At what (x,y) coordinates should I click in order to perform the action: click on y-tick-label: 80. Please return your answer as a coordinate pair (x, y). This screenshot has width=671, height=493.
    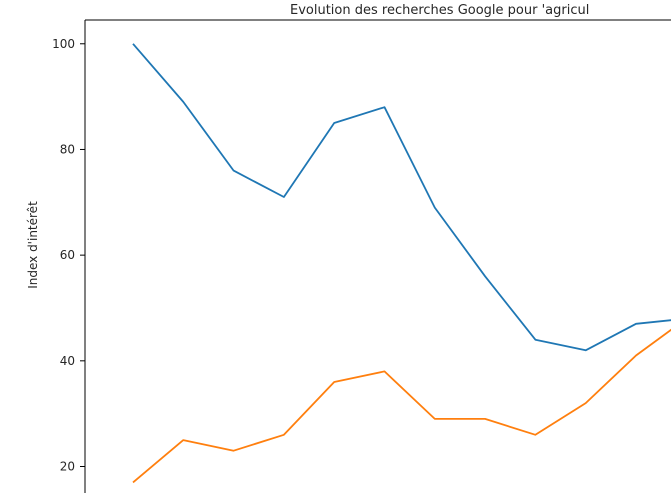
    Looking at the image, I should click on (67, 149).